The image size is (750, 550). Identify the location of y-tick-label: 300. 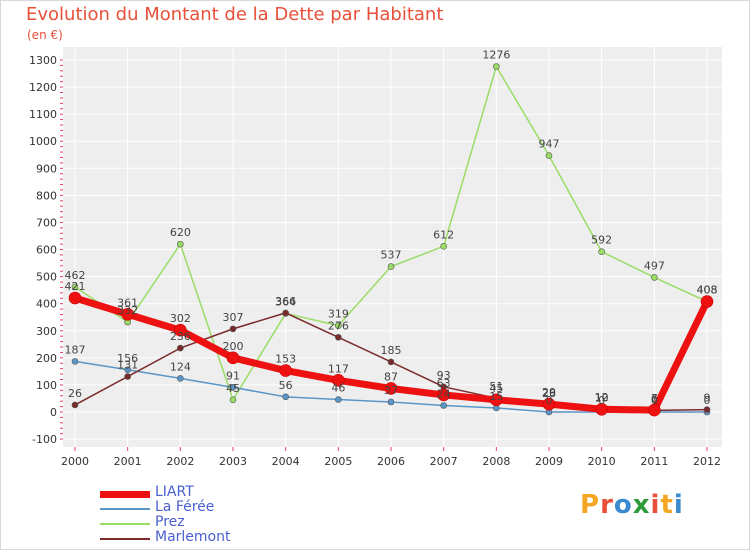
(46, 331).